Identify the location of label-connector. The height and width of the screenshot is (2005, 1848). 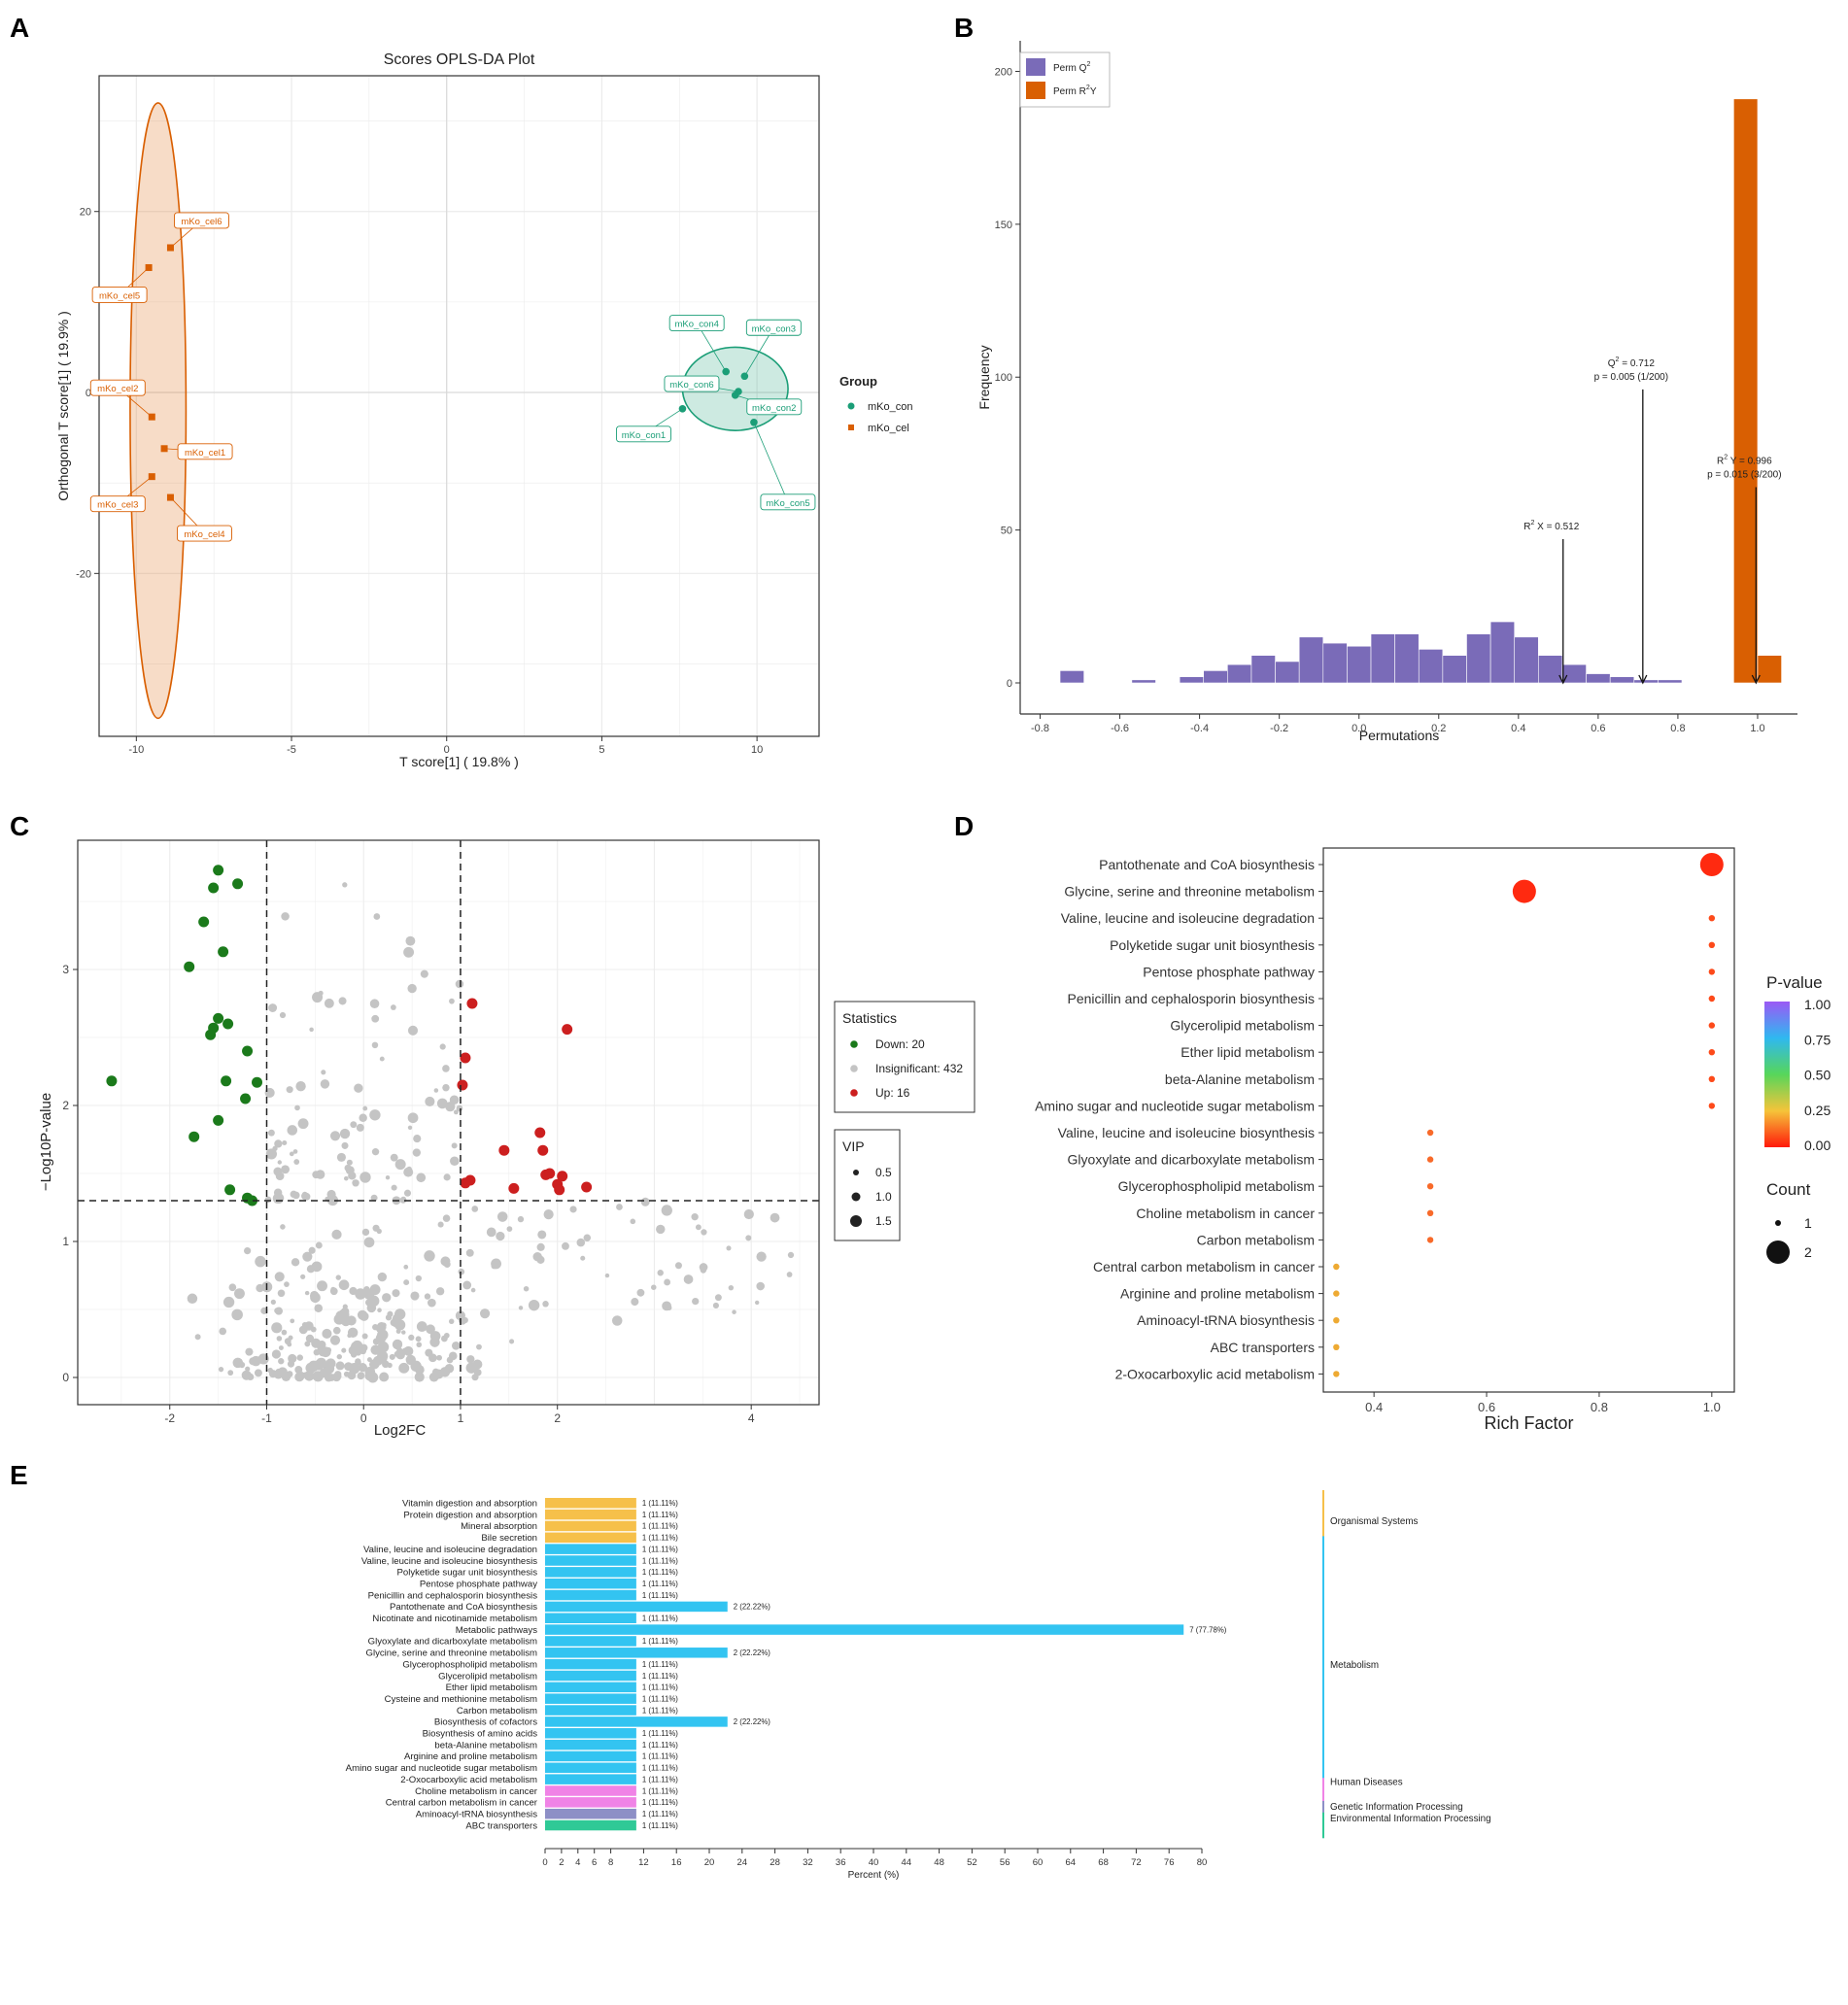
(771, 462).